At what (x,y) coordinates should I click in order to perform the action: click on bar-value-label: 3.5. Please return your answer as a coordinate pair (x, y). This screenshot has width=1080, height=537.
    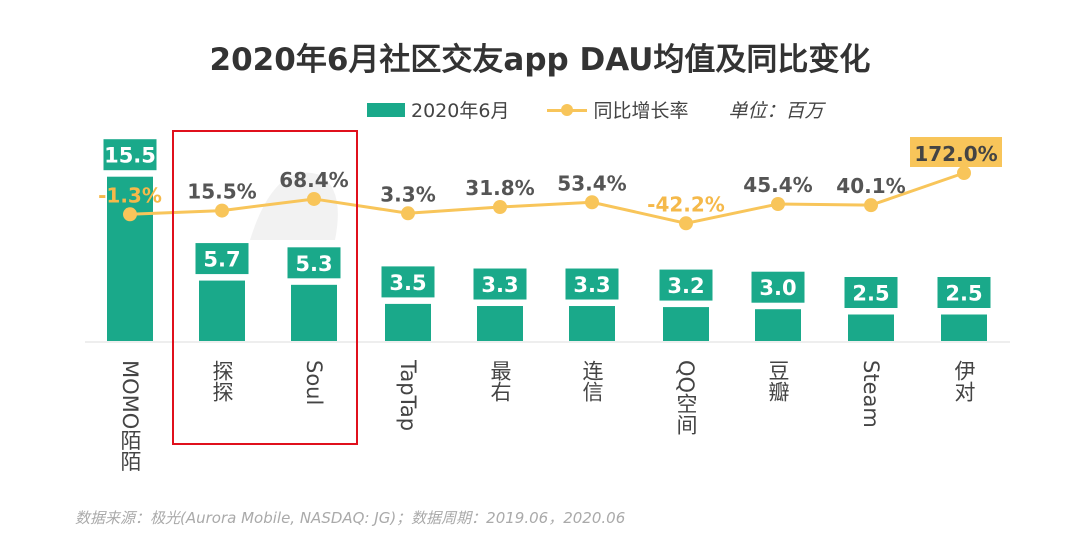
    Looking at the image, I should click on (407, 283).